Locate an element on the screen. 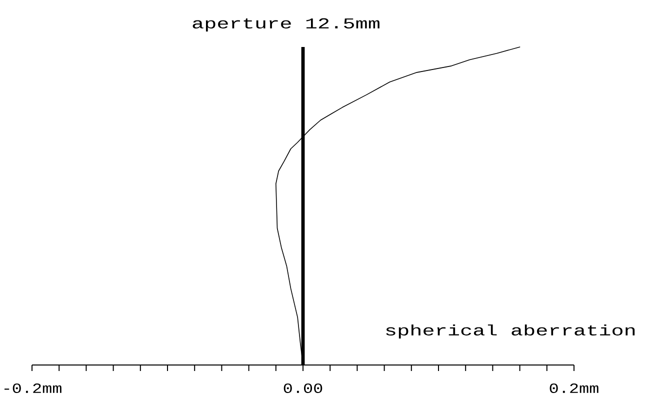  x-tick-label: -0.2mm is located at coordinates (33, 389).